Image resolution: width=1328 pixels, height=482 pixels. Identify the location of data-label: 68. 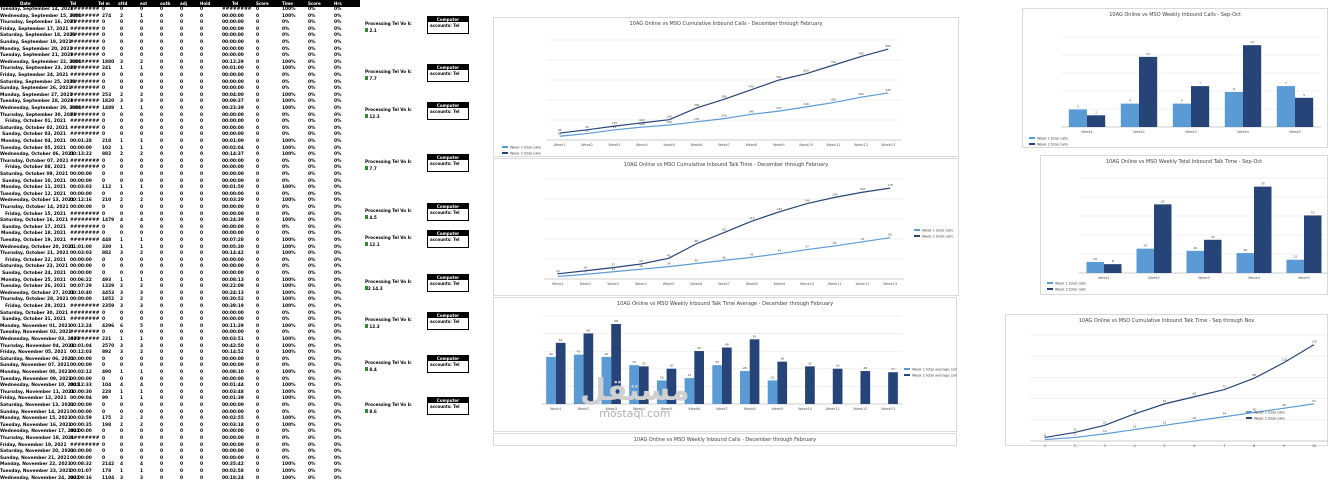
(616, 321).